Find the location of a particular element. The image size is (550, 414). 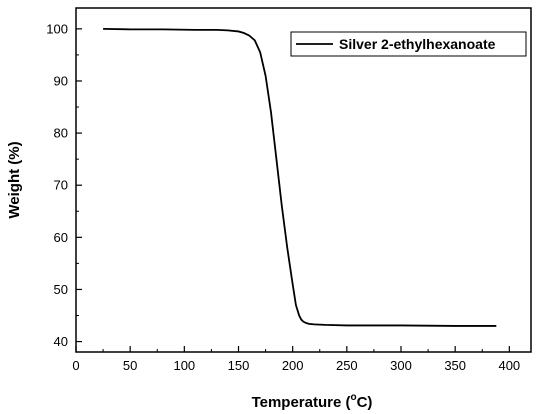

x-tick-label: 100 is located at coordinates (184, 365).